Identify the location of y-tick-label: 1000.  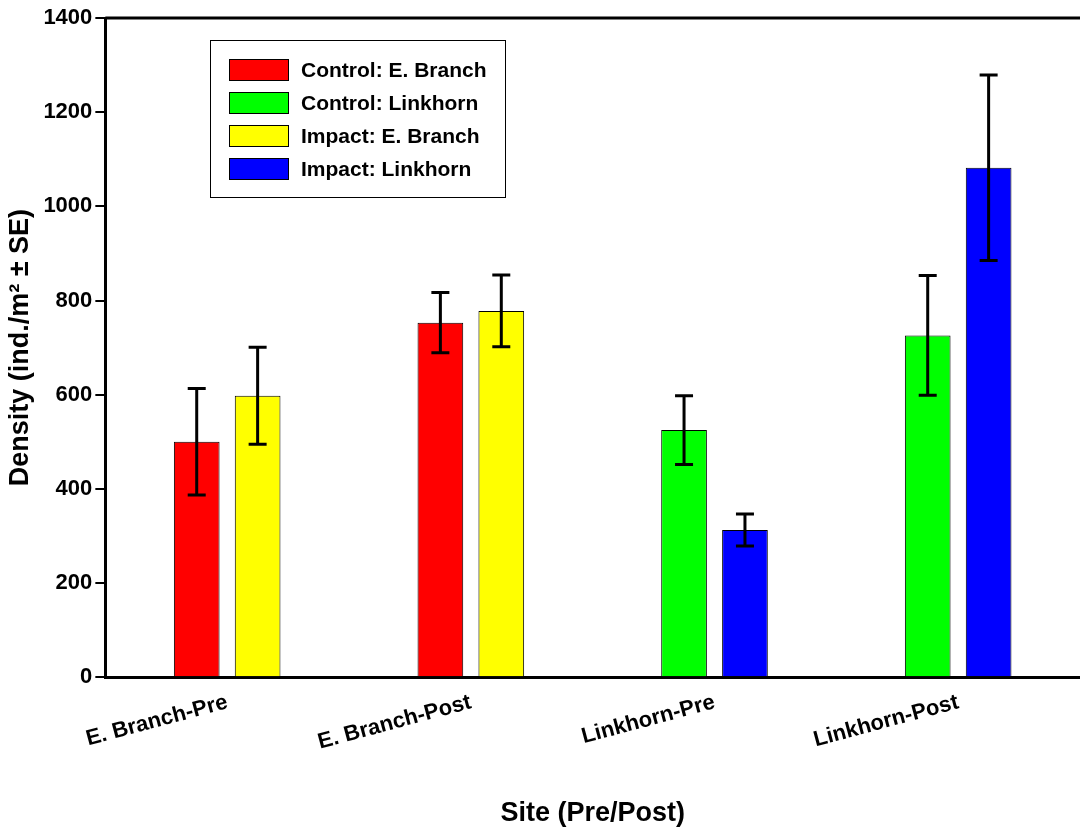
(68, 205).